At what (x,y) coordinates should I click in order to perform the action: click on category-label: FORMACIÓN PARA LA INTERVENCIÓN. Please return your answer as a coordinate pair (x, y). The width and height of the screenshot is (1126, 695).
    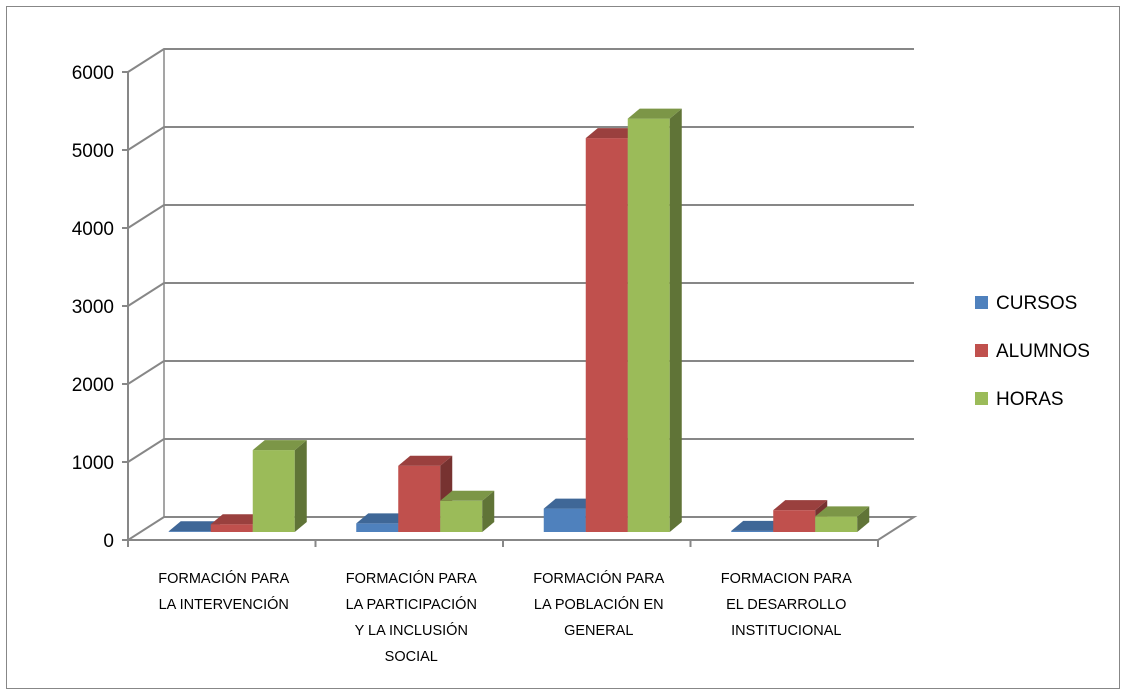
    Looking at the image, I should click on (223, 591).